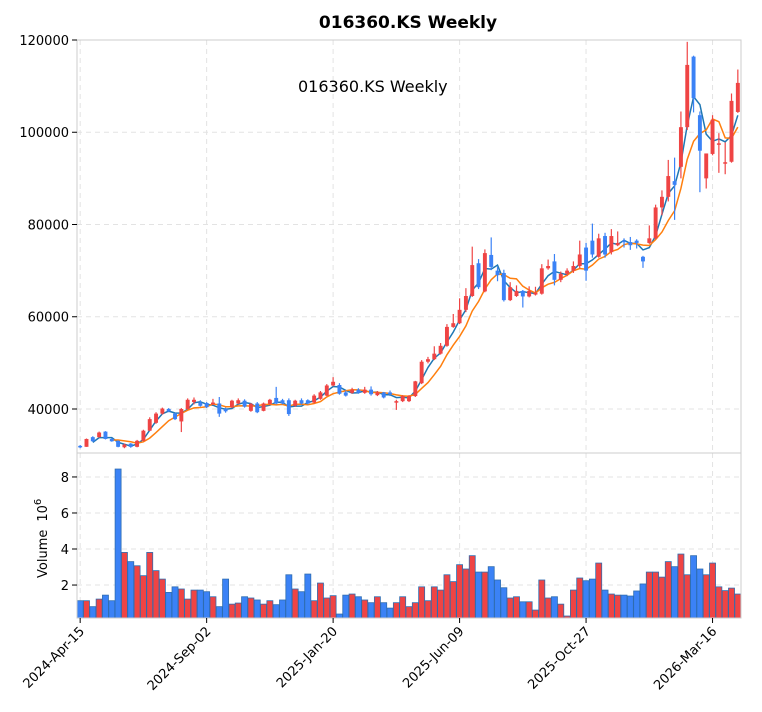 The width and height of the screenshot is (762, 712). Describe the element at coordinates (48, 225) in the screenshot. I see `price-ytick-label: 80000` at that location.